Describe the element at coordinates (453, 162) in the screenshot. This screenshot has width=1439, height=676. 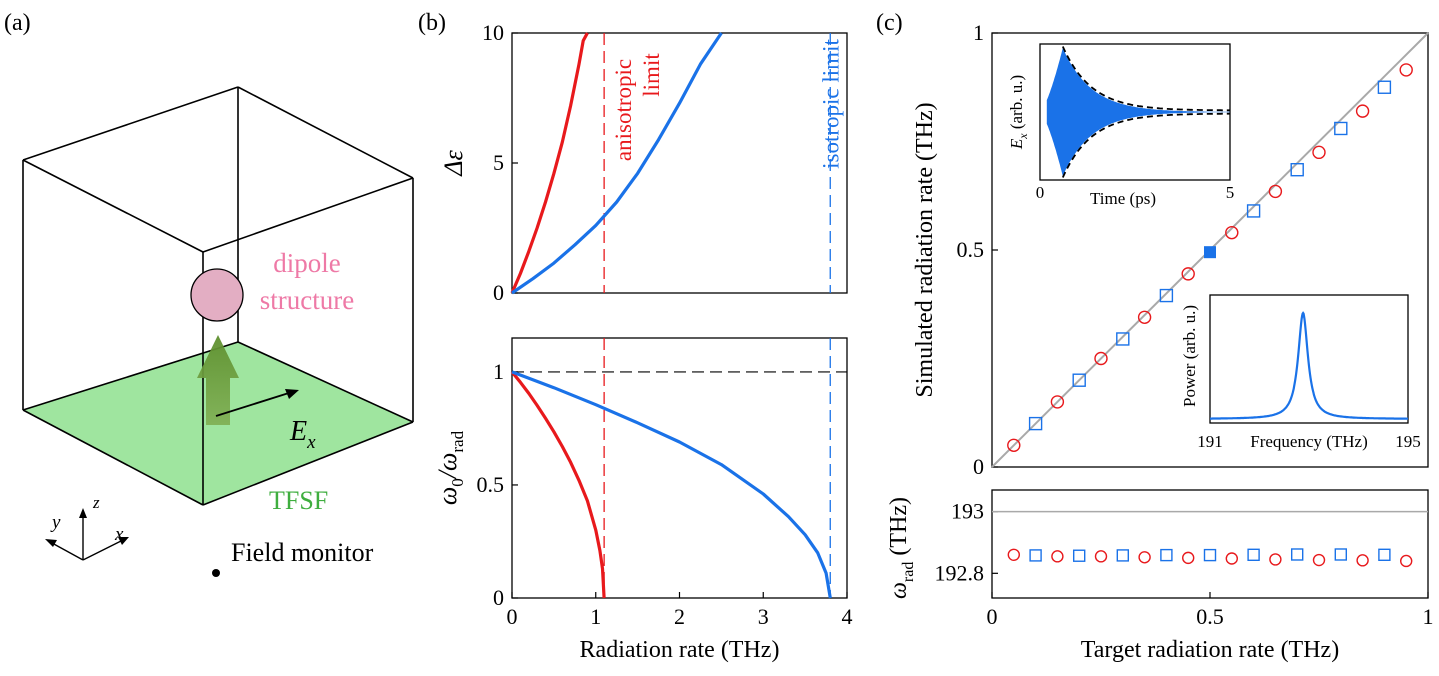
I see `y-axis-label: Δε` at that location.